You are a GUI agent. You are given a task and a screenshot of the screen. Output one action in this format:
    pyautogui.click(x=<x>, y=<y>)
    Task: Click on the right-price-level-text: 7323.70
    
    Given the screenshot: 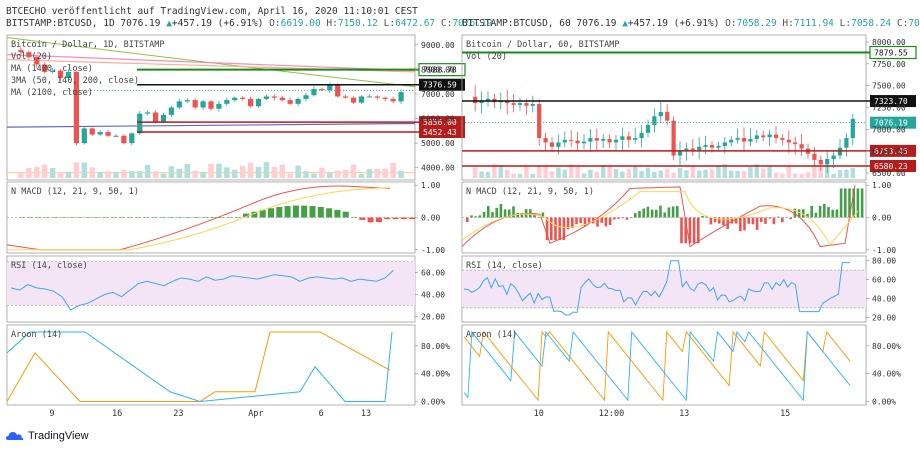 What is the action you would take?
    pyautogui.click(x=891, y=101)
    